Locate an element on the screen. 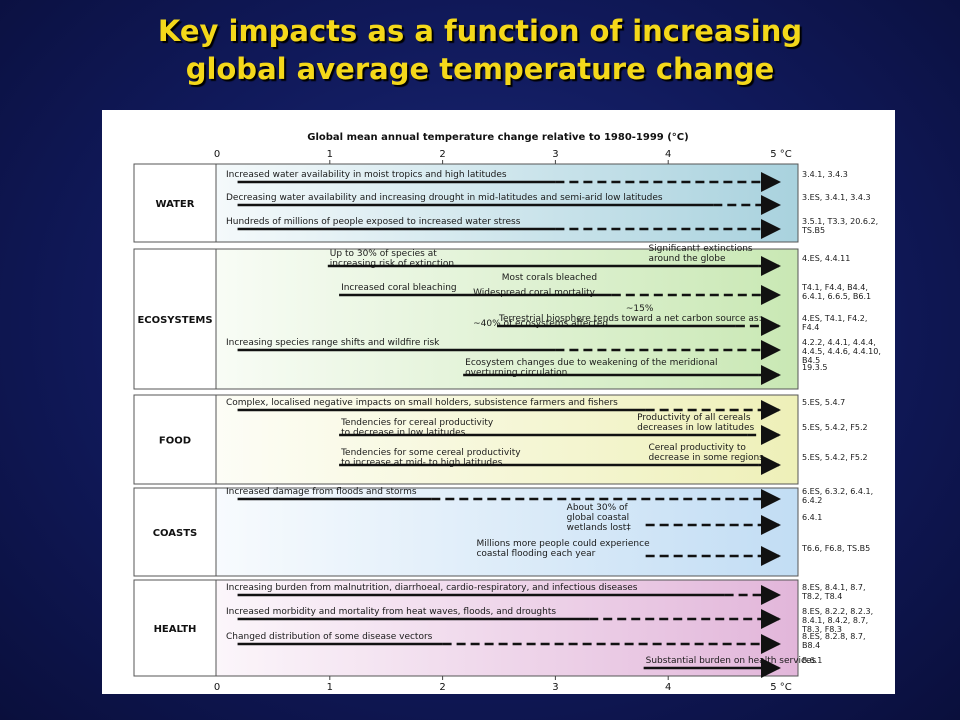 The image size is (960, 720). x-tick-bottom: 1 is located at coordinates (330, 687).